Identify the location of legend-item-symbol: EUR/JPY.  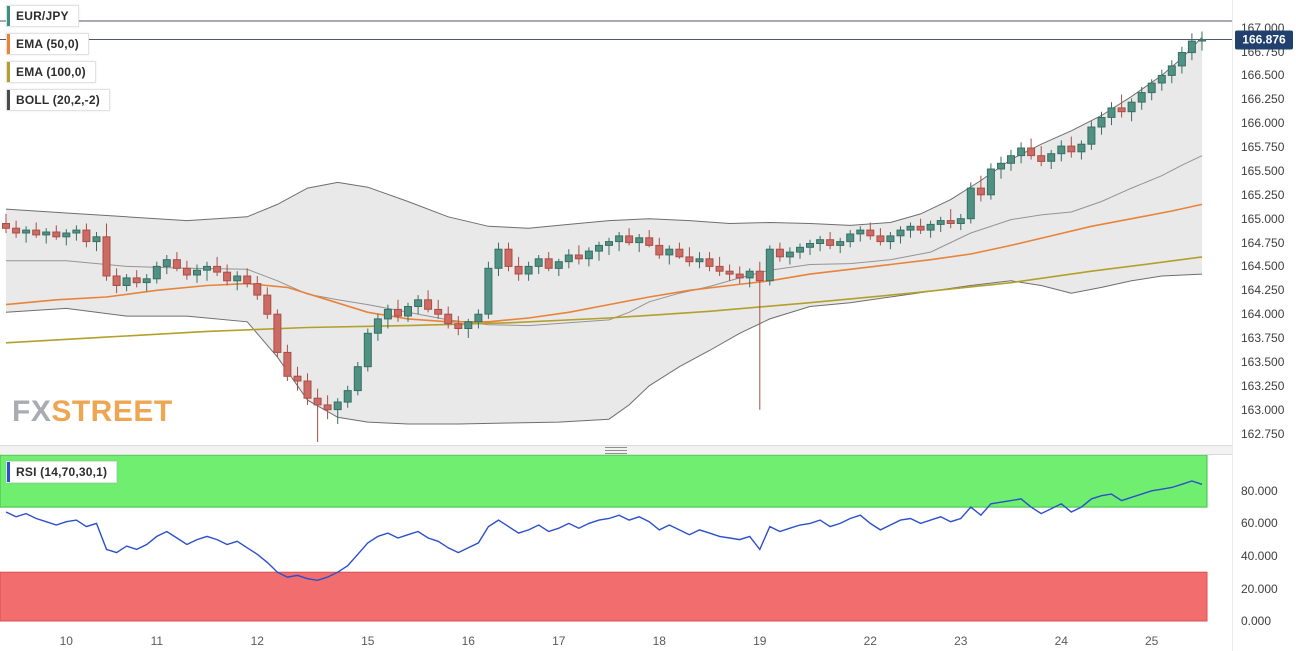
(42, 16).